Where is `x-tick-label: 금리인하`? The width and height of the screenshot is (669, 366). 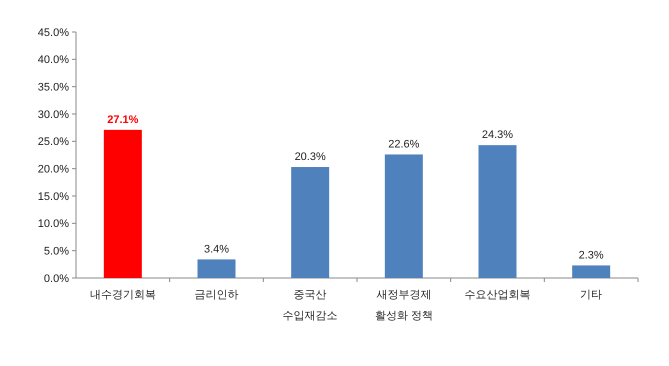
x-tick-label: 금리인하 is located at coordinates (216, 295).